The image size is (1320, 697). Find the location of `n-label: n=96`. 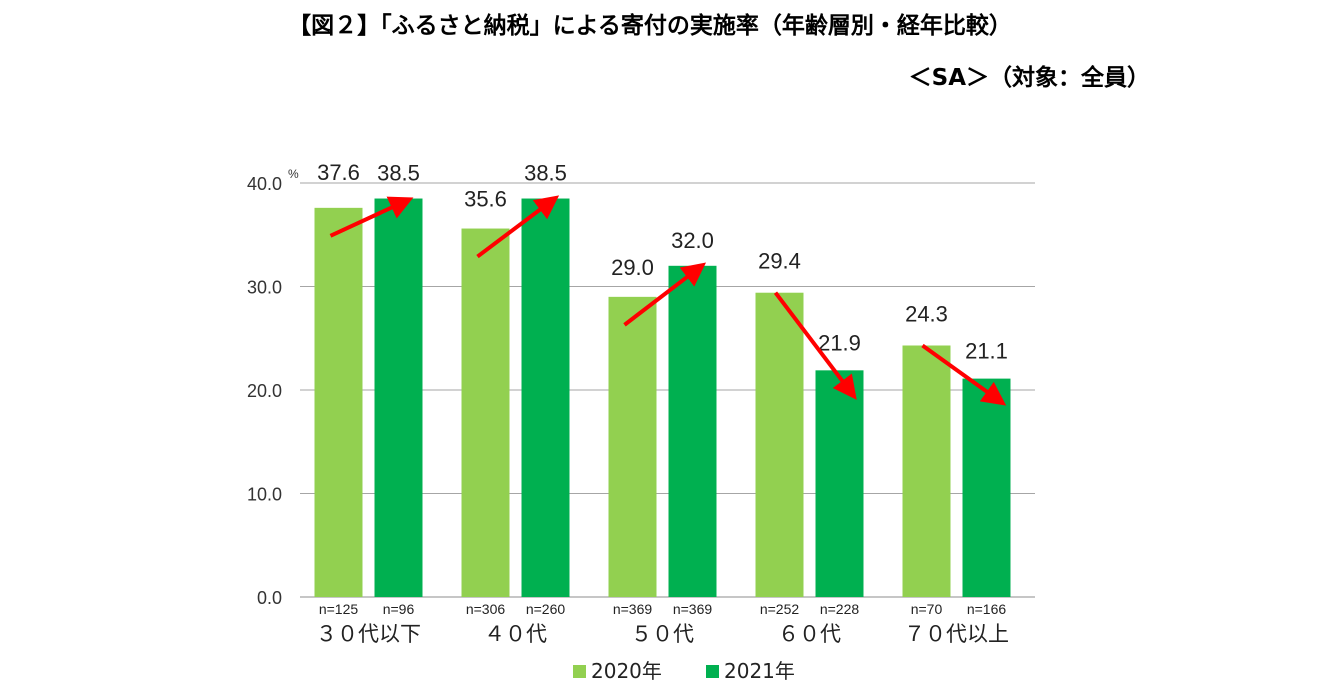

n-label: n=96 is located at coordinates (399, 609).